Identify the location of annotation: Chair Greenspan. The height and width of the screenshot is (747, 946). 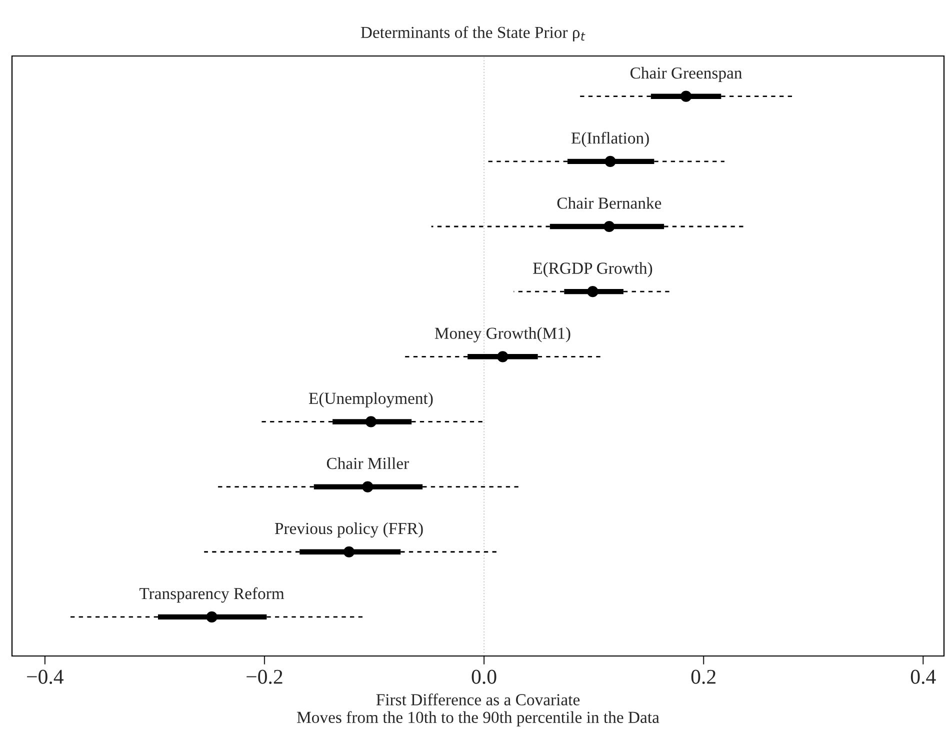
(686, 74).